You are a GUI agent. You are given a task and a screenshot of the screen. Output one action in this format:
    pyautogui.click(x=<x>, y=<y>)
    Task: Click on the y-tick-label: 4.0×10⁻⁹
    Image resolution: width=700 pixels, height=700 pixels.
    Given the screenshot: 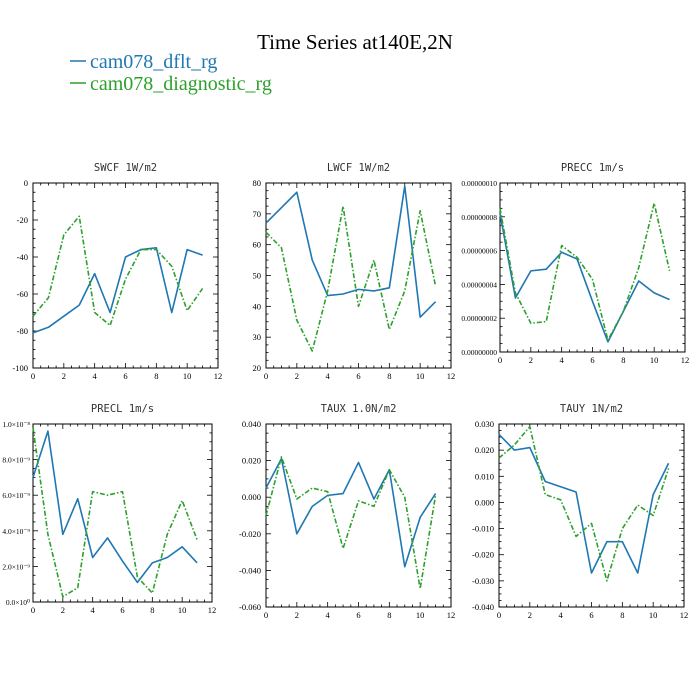 What is the action you would take?
    pyautogui.click(x=16, y=531)
    